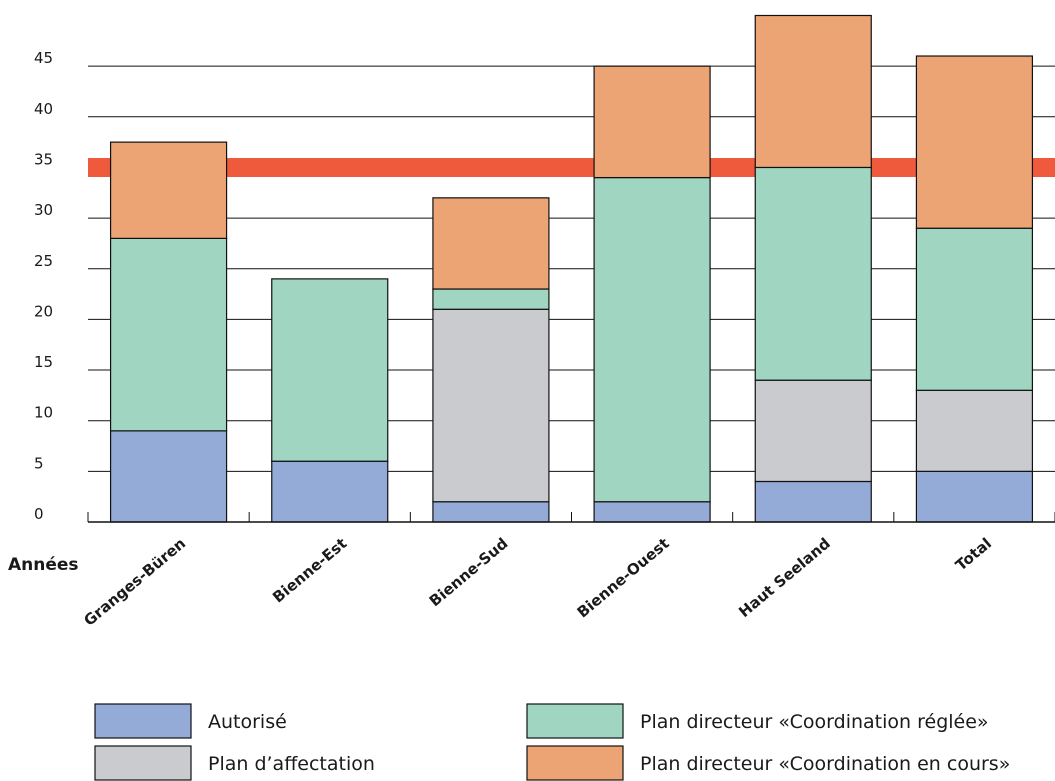 The width and height of the screenshot is (1055, 781). Describe the element at coordinates (43, 286) in the screenshot. I see `y-tick-labels: 0 5 10 15 20 25 30 35 40 45` at that location.